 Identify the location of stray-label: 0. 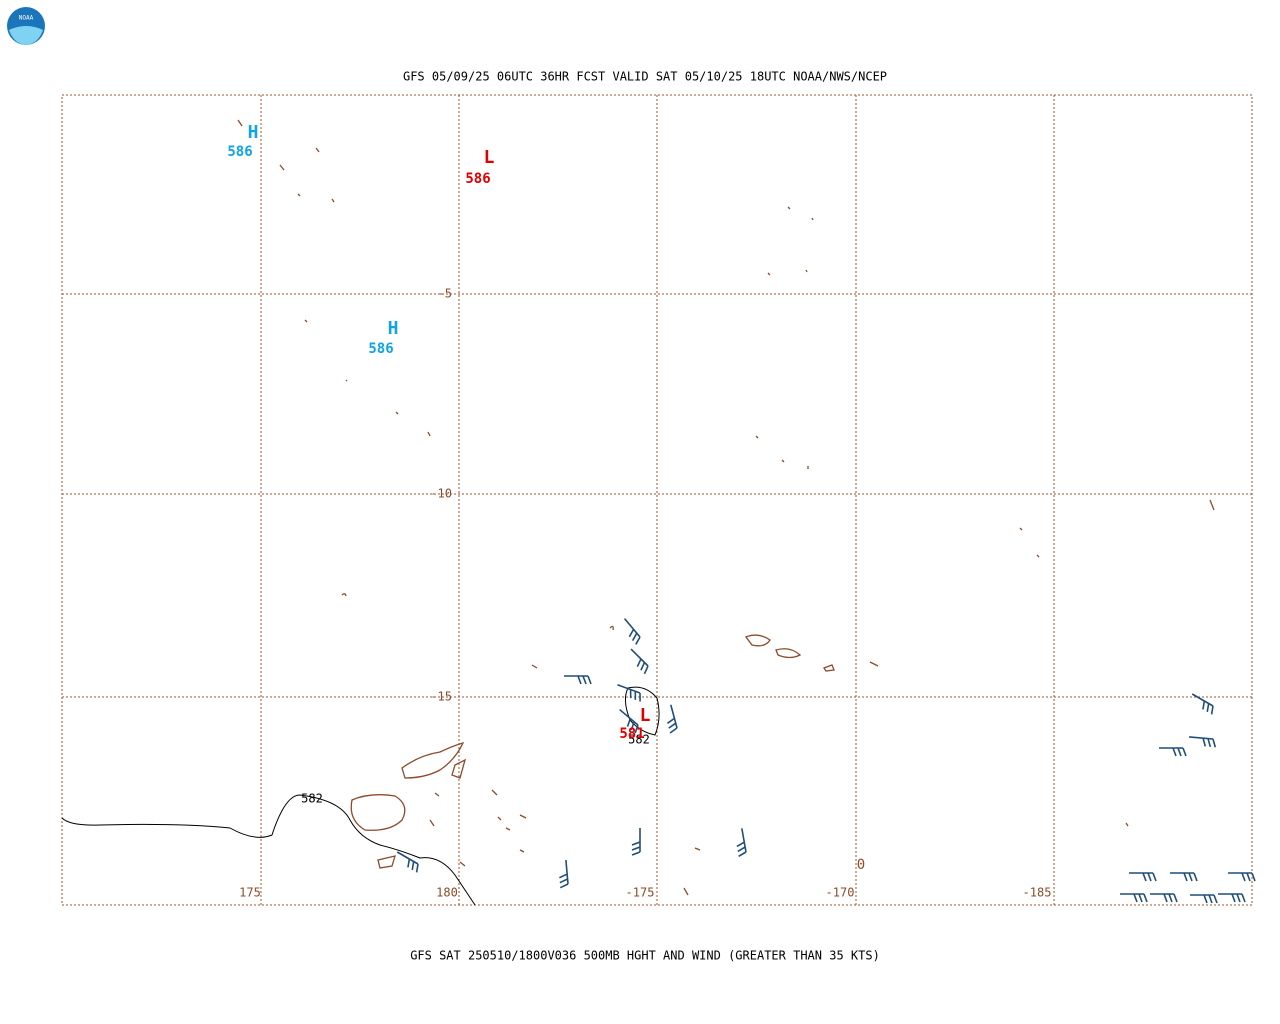
(861, 865).